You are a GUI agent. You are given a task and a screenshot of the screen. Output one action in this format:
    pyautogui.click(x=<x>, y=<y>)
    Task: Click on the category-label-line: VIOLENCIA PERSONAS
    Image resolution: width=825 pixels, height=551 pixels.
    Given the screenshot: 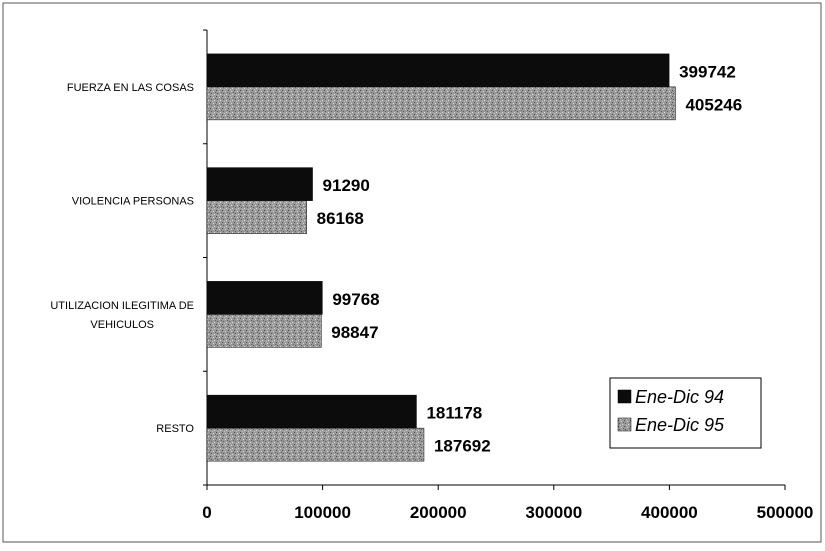 What is the action you would take?
    pyautogui.click(x=133, y=202)
    